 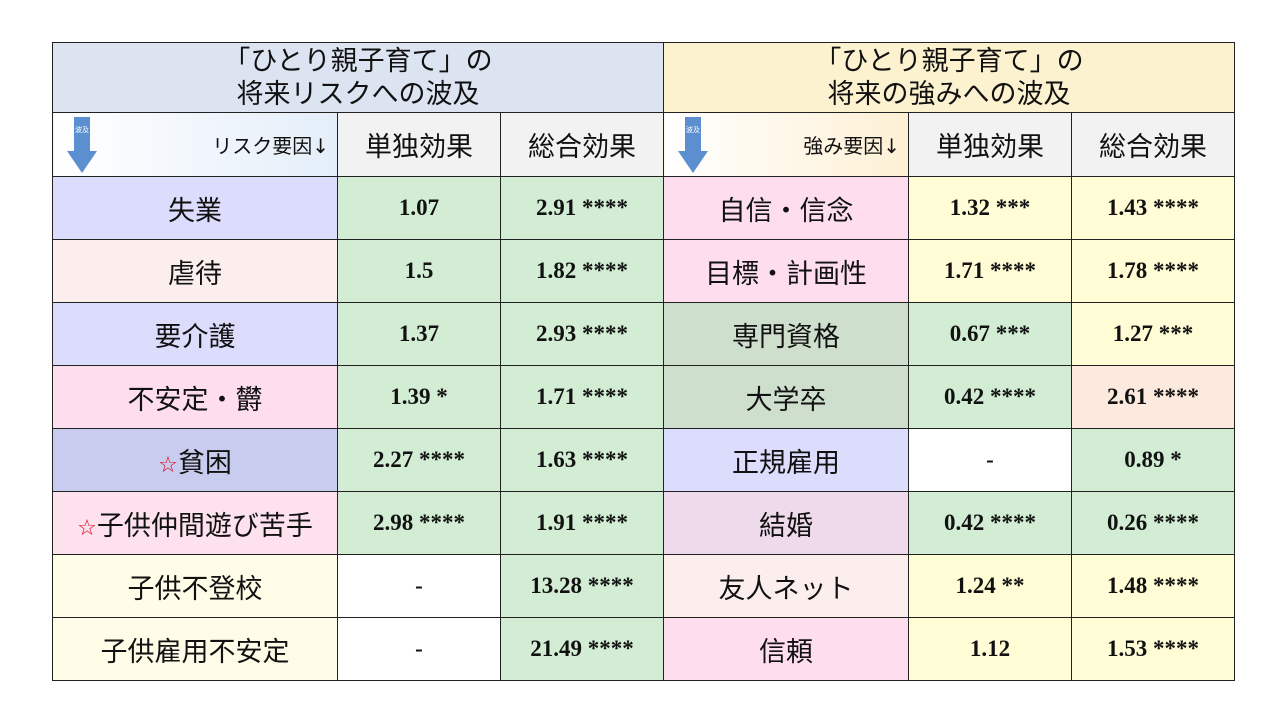 I want to click on risk-name-cell: ☆貧困, so click(x=195, y=460).